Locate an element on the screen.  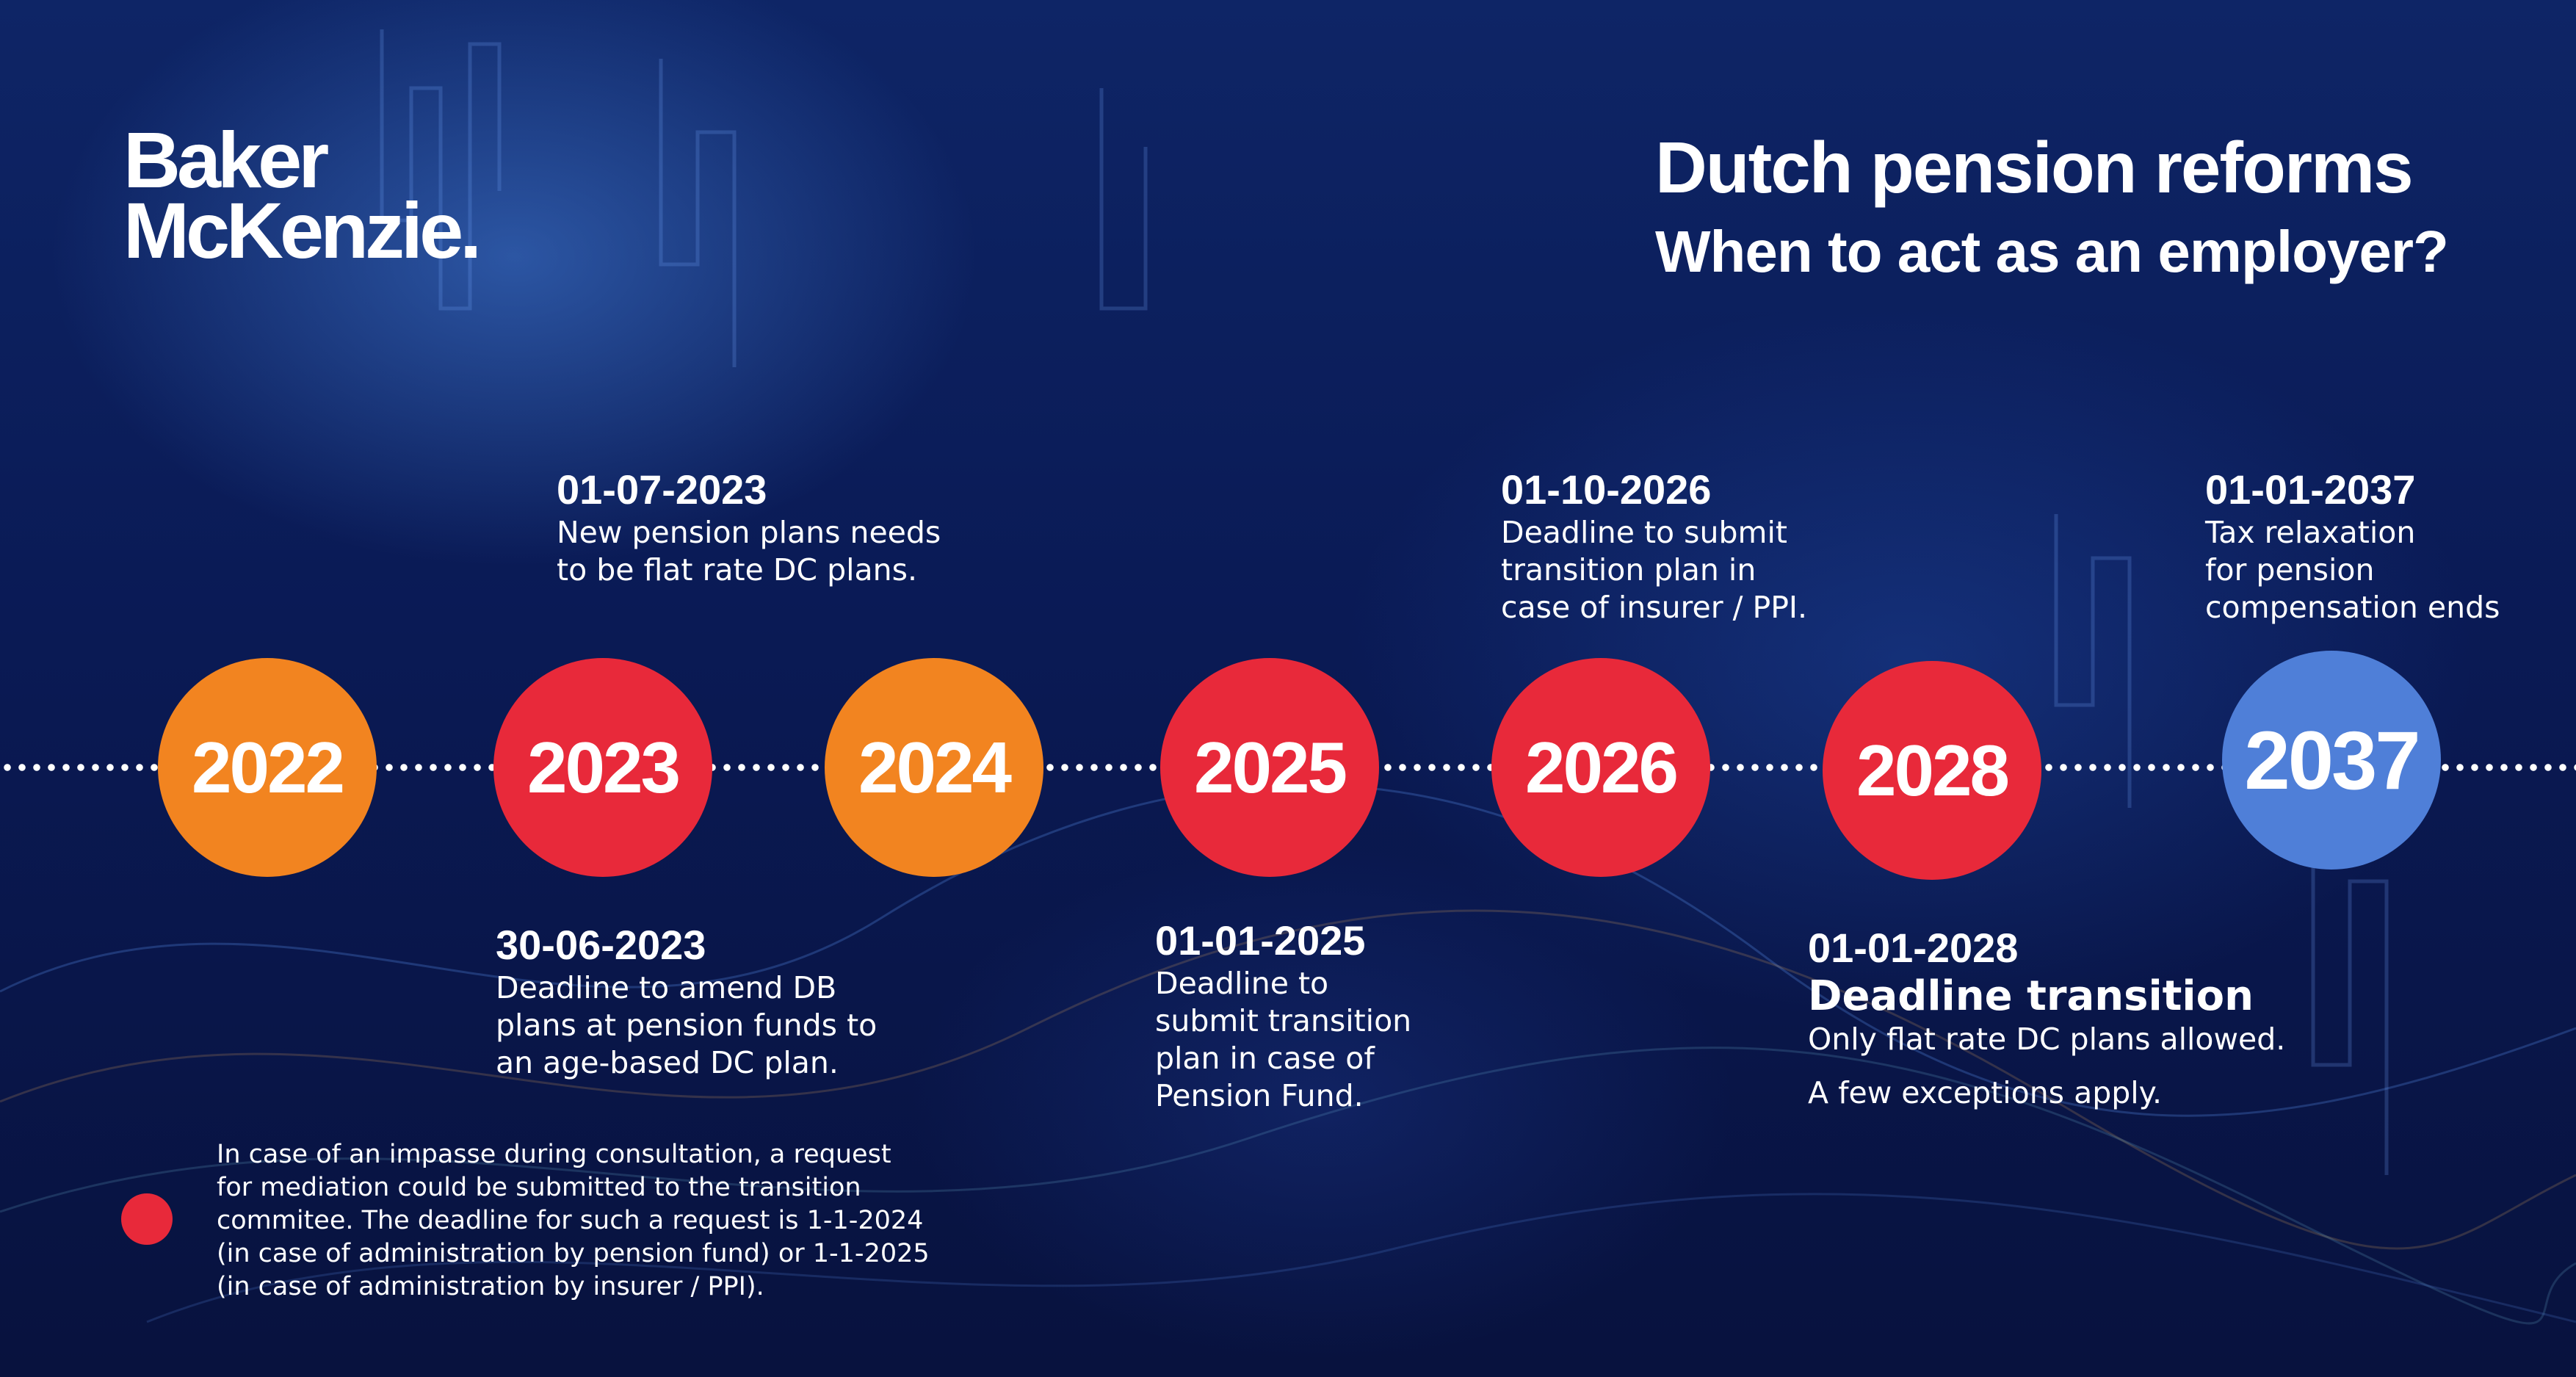
page-title: Dutch pension reforms is located at coordinates (2034, 167).